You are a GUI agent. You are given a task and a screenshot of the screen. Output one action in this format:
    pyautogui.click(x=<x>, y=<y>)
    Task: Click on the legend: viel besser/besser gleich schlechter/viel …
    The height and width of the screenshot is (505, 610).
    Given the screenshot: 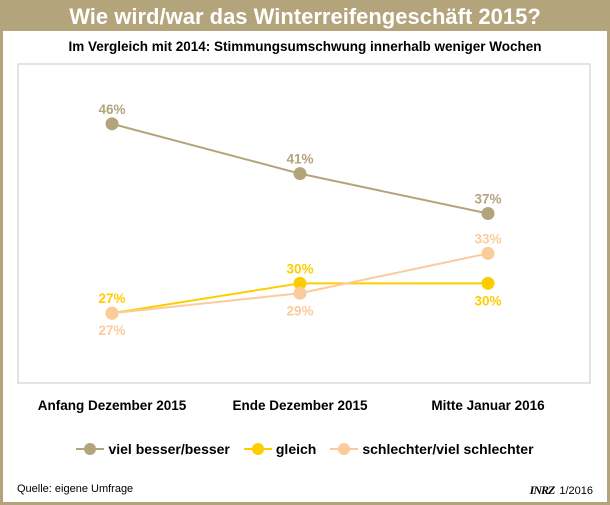 What is the action you would take?
    pyautogui.click(x=305, y=449)
    